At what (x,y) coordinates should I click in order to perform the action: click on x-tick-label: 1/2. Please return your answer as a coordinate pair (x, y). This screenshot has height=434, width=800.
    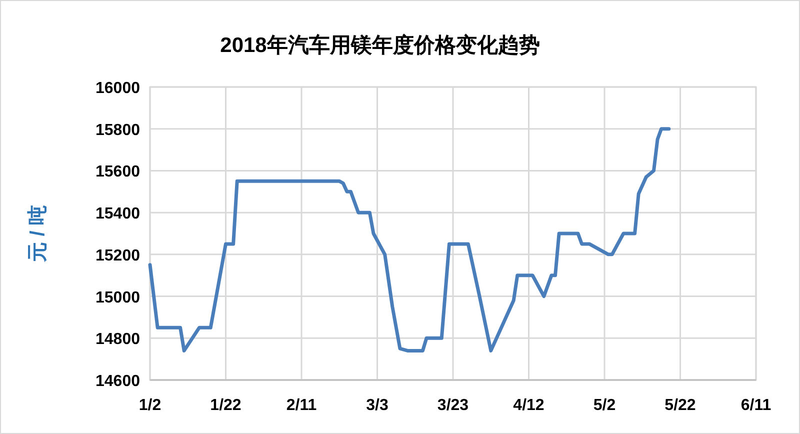
    Looking at the image, I should click on (150, 405).